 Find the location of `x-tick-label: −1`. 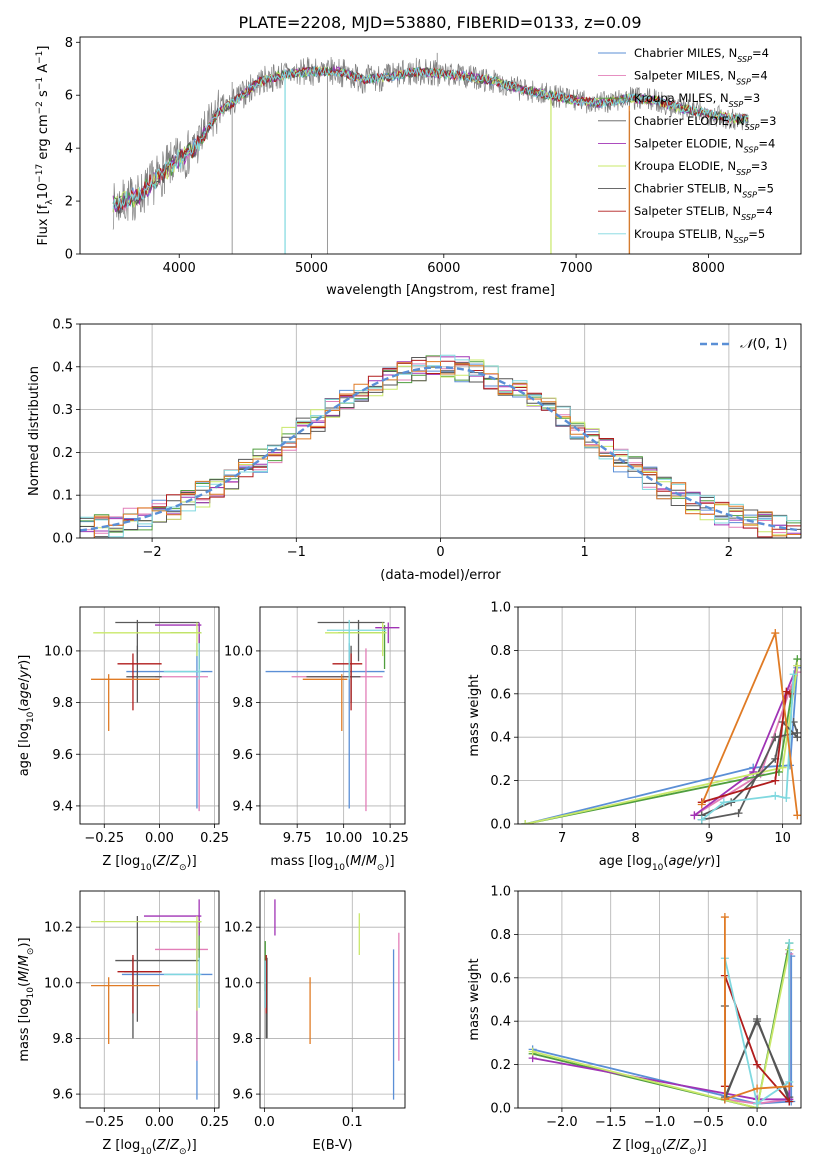

x-tick-label: −1 is located at coordinates (296, 552).